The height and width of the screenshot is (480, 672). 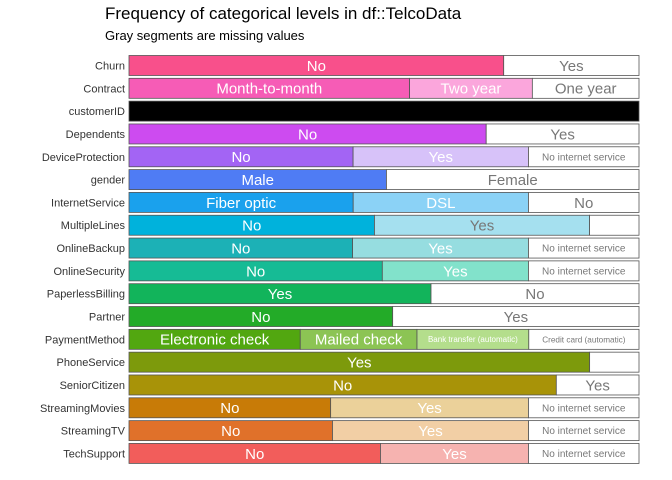 I want to click on row-label: PaymentMethod, so click(x=85, y=340).